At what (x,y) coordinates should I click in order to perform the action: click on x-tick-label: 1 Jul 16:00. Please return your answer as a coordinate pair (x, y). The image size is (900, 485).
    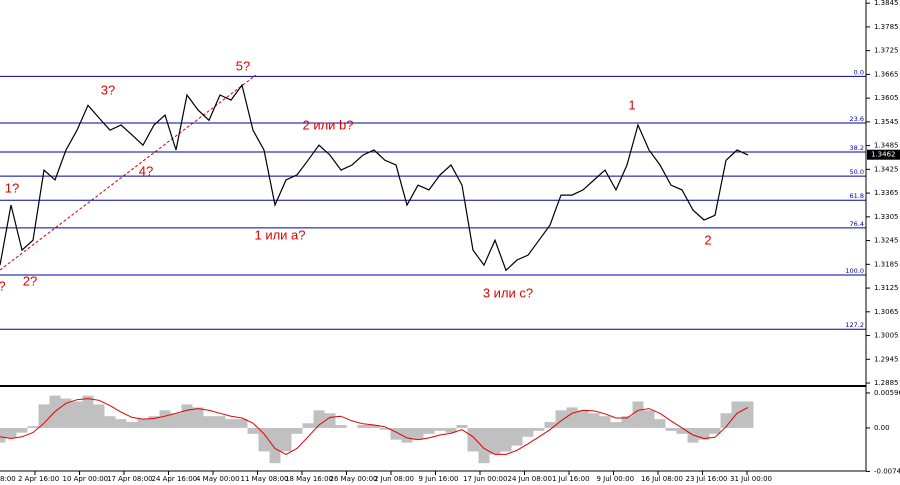
    Looking at the image, I should click on (571, 479).